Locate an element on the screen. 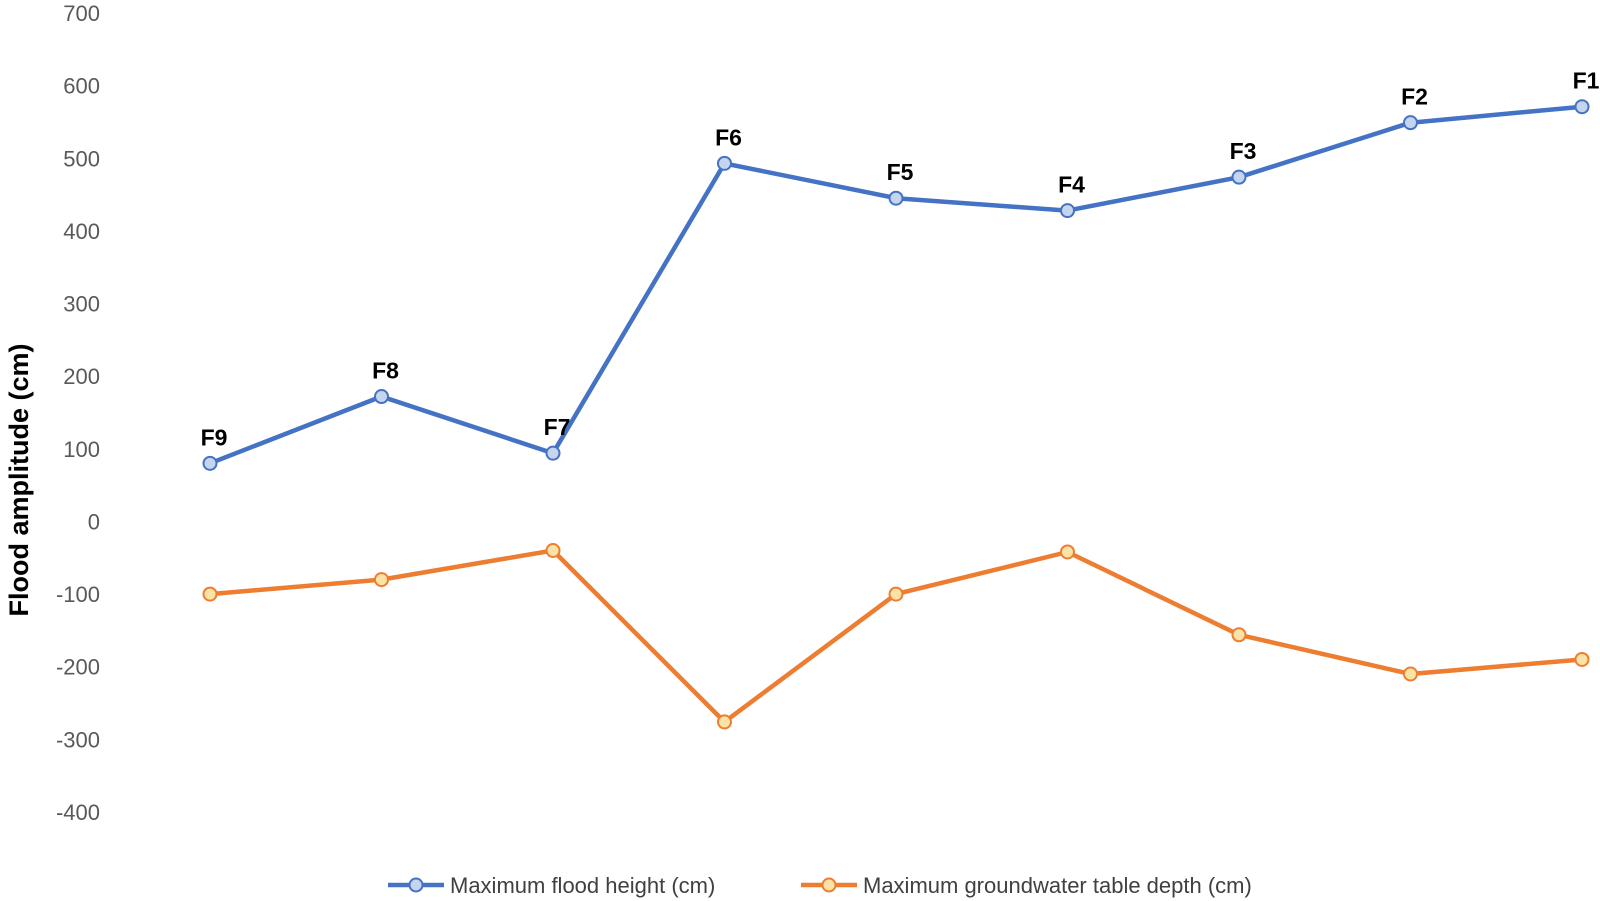  y-tick-label: -300 is located at coordinates (78, 739).